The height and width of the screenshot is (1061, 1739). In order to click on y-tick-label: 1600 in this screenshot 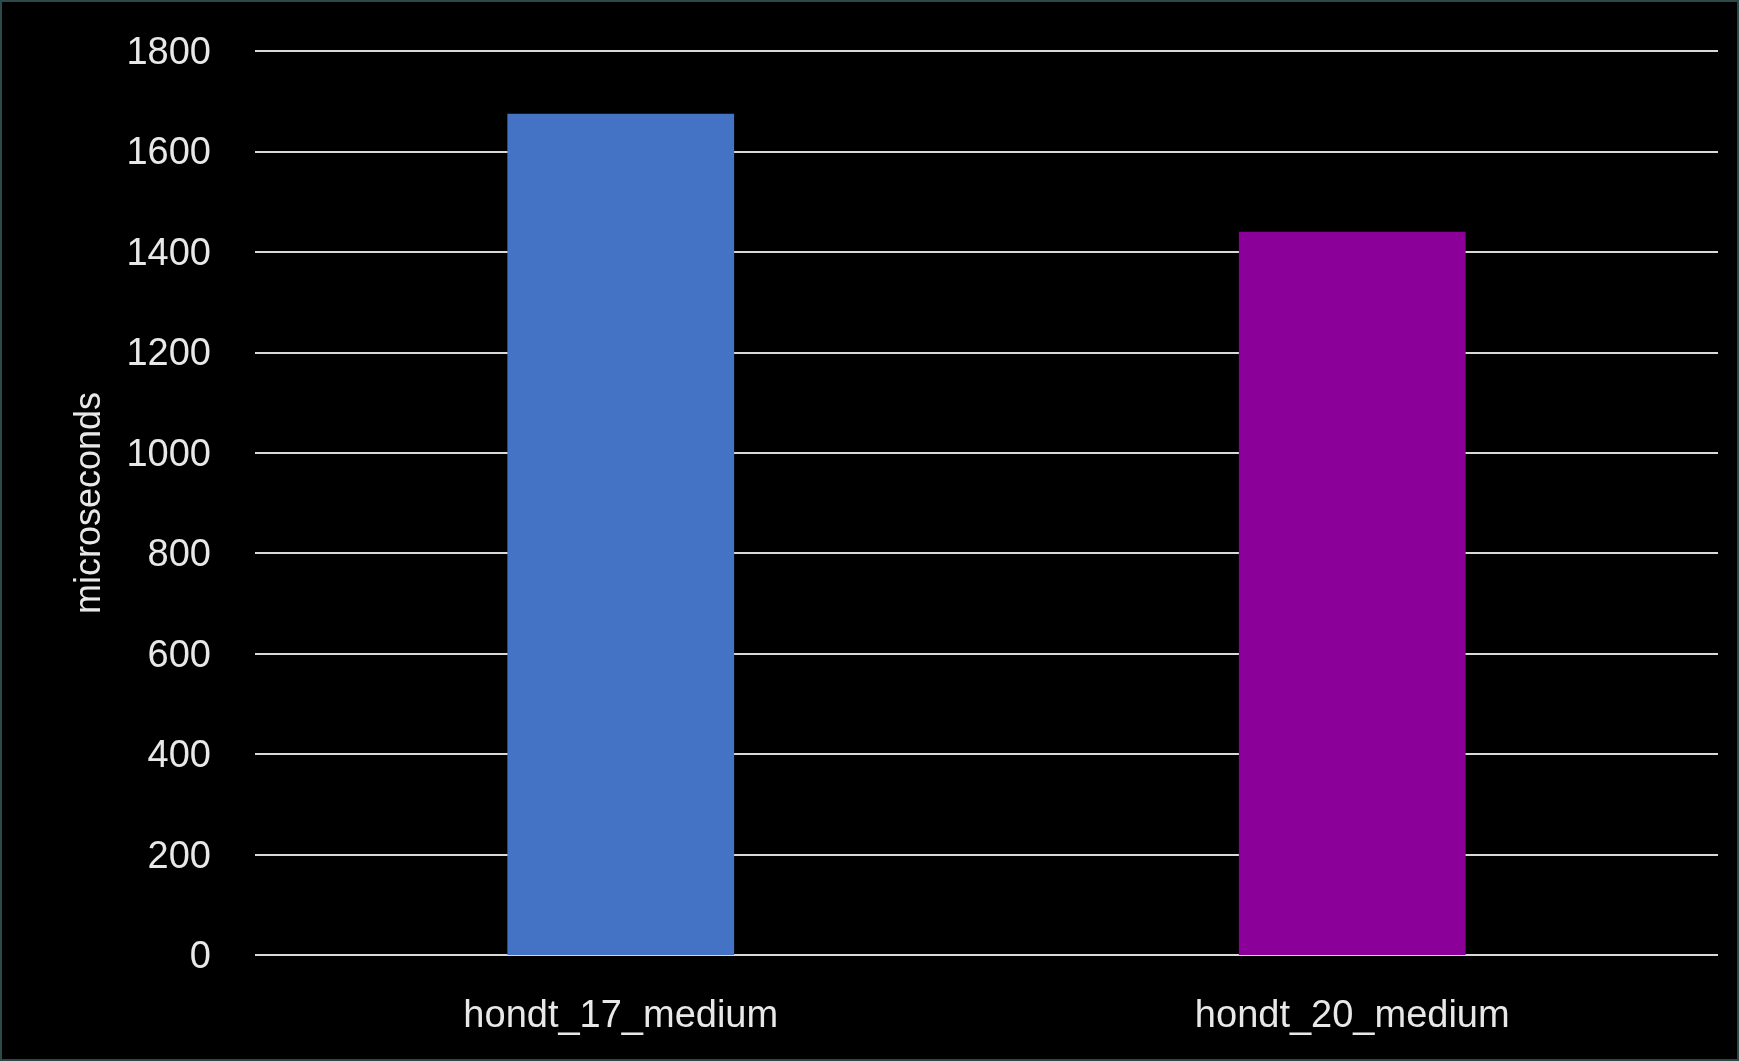, I will do `click(168, 151)`.